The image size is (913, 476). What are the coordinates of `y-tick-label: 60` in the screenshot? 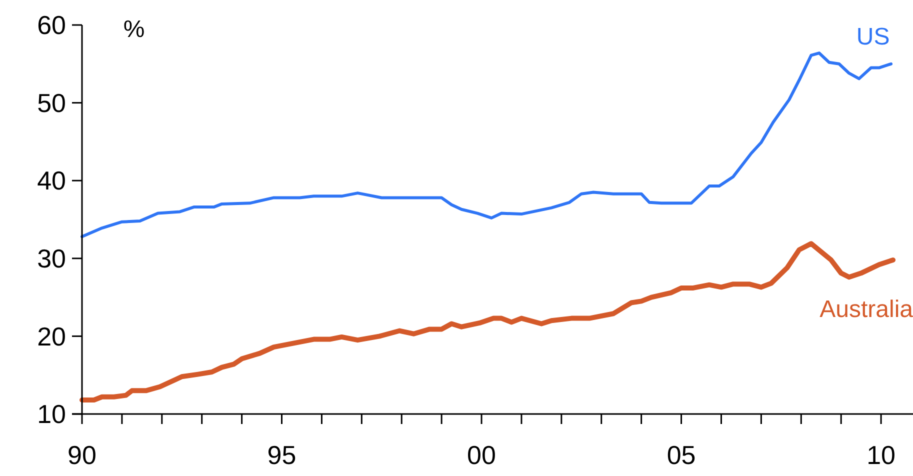 It's located at (51, 25).